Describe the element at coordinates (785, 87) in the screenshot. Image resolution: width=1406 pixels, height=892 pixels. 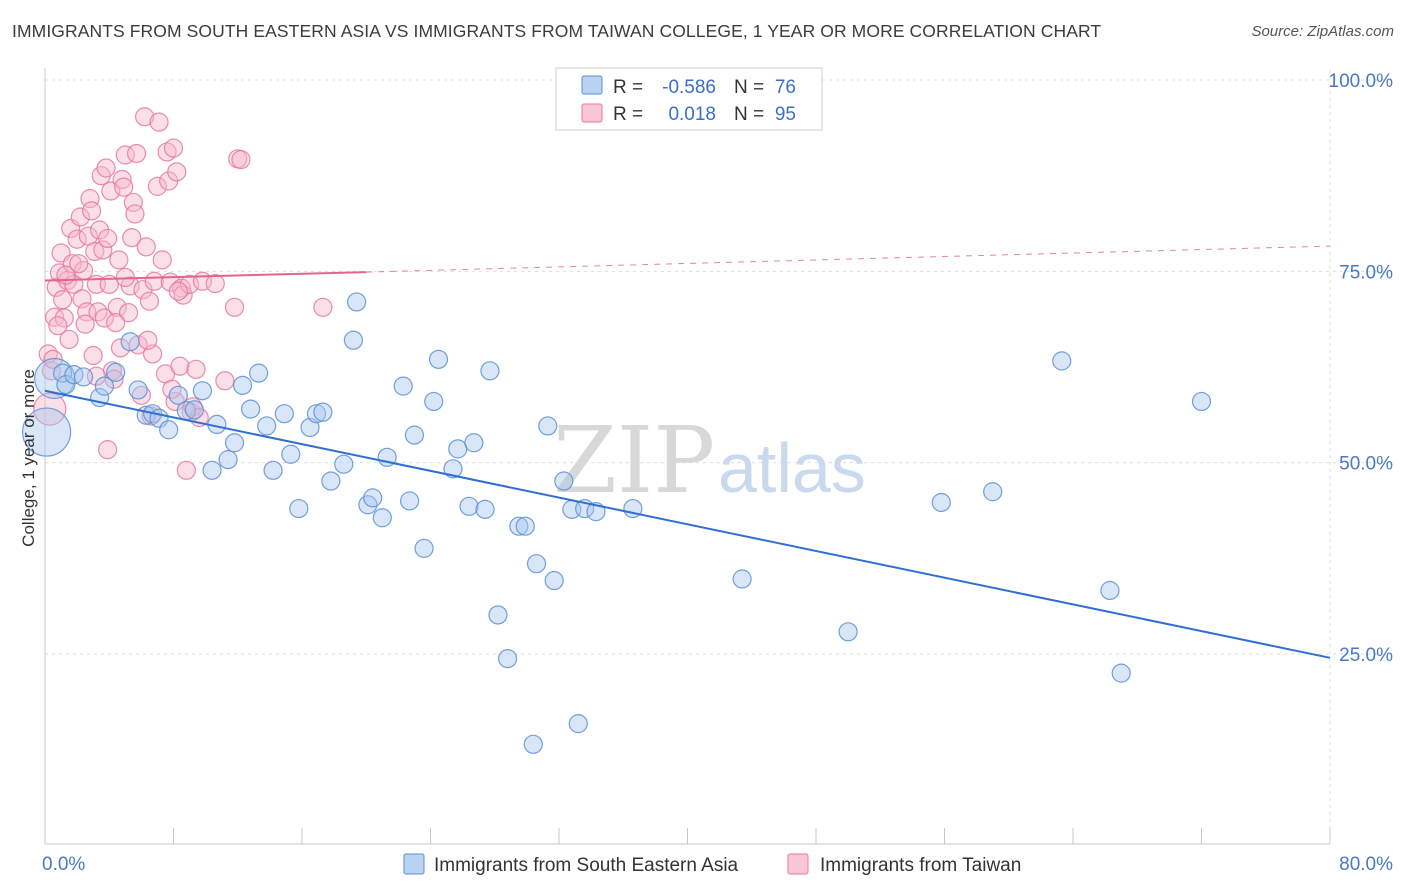
I see `legend-n-value-1: 76` at that location.